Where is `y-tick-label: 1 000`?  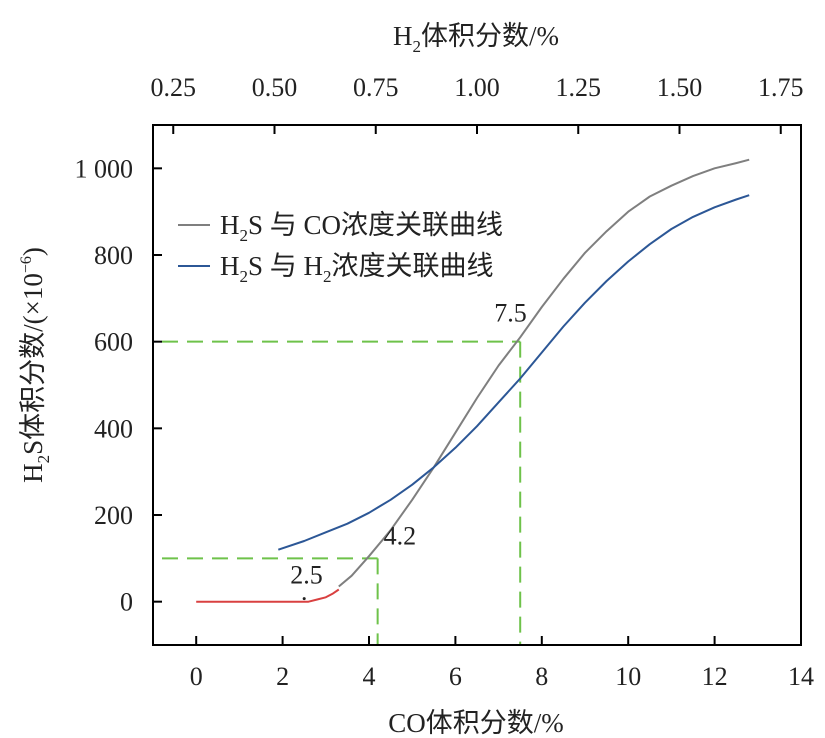 y-tick-label: 1 000 is located at coordinates (104, 168).